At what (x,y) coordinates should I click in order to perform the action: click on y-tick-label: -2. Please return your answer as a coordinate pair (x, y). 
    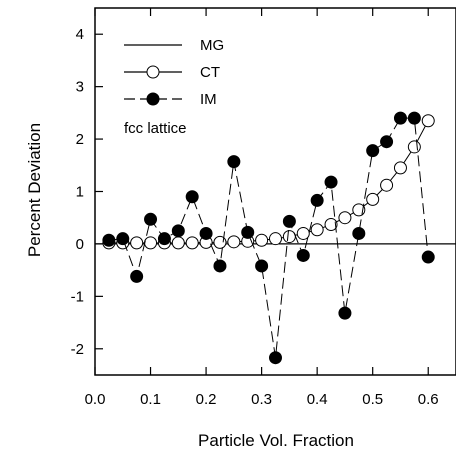
    Looking at the image, I should click on (77, 349).